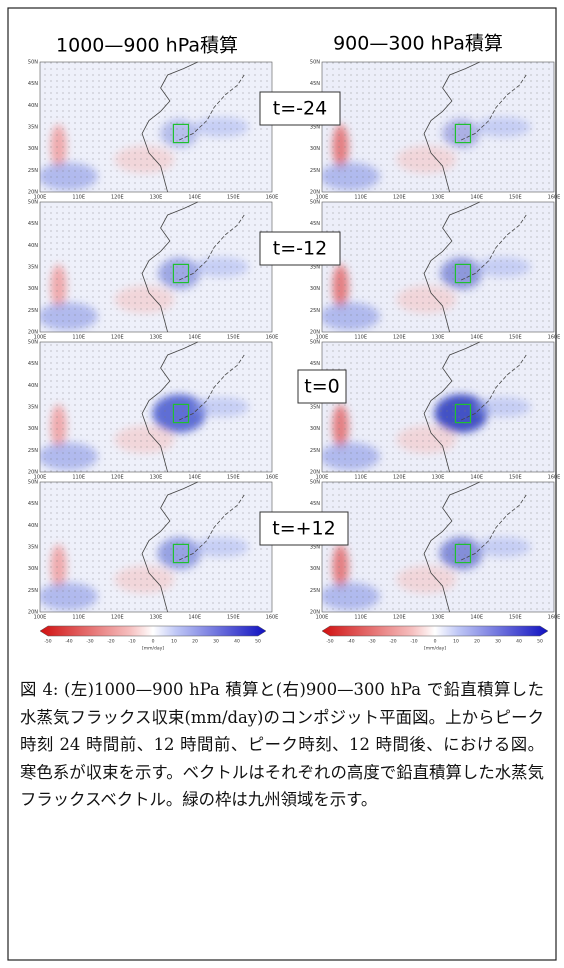  Describe the element at coordinates (153, 631) in the screenshot. I see `colorbar` at that location.